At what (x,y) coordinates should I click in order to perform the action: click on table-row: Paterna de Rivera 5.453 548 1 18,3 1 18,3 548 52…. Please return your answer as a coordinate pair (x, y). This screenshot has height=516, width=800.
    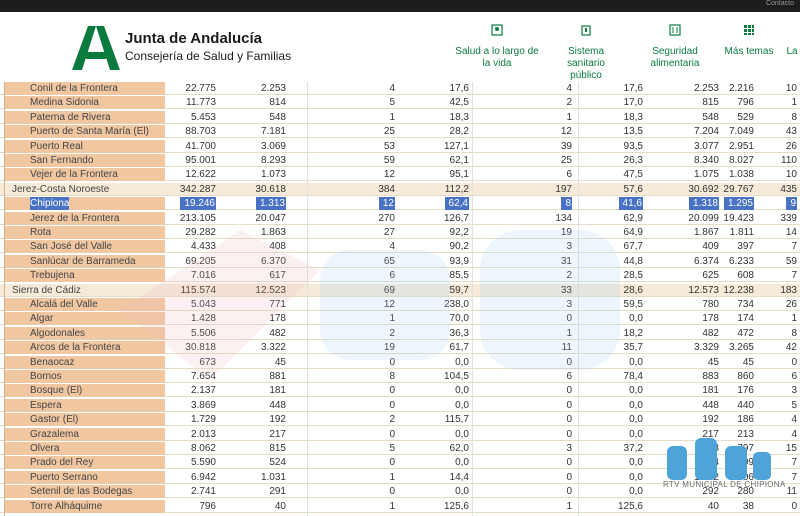
    Looking at the image, I should click on (400, 117).